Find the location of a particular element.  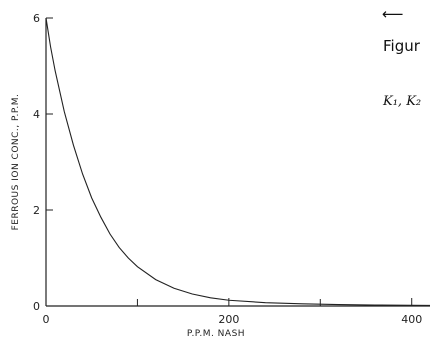

x-axis-title: P.P.M. NASH is located at coordinates (216, 334).